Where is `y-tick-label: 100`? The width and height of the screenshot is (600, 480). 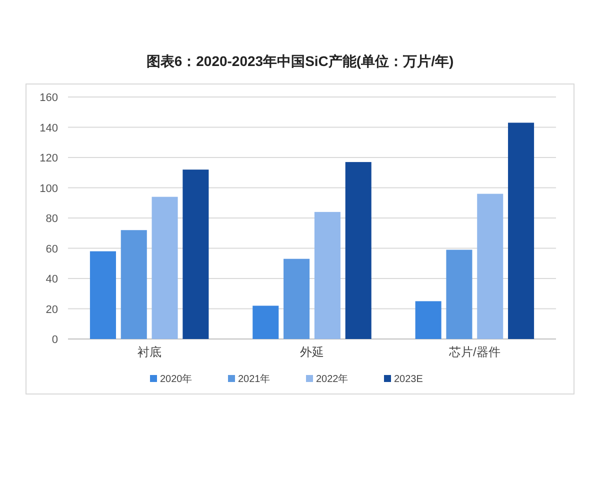
y-tick-label: 100 is located at coordinates (49, 188).